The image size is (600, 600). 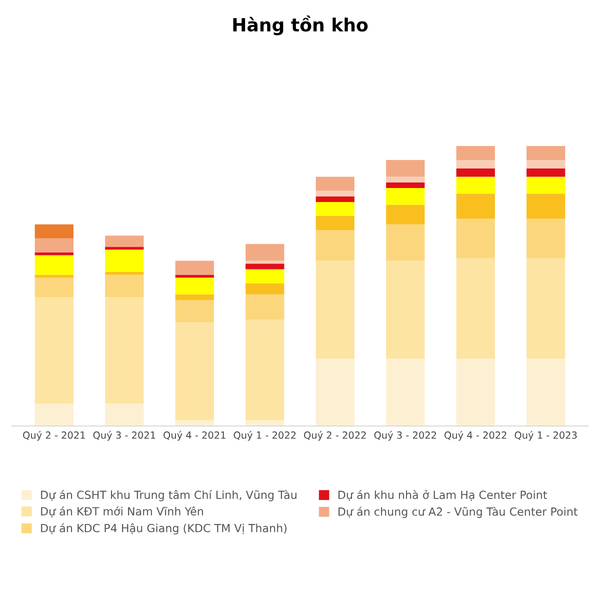 What do you see at coordinates (168, 496) in the screenshot?
I see `legend-label: Dự án CSHT khu Trung tâm Chí Linh, Vũng Tàu` at bounding box center [168, 496].